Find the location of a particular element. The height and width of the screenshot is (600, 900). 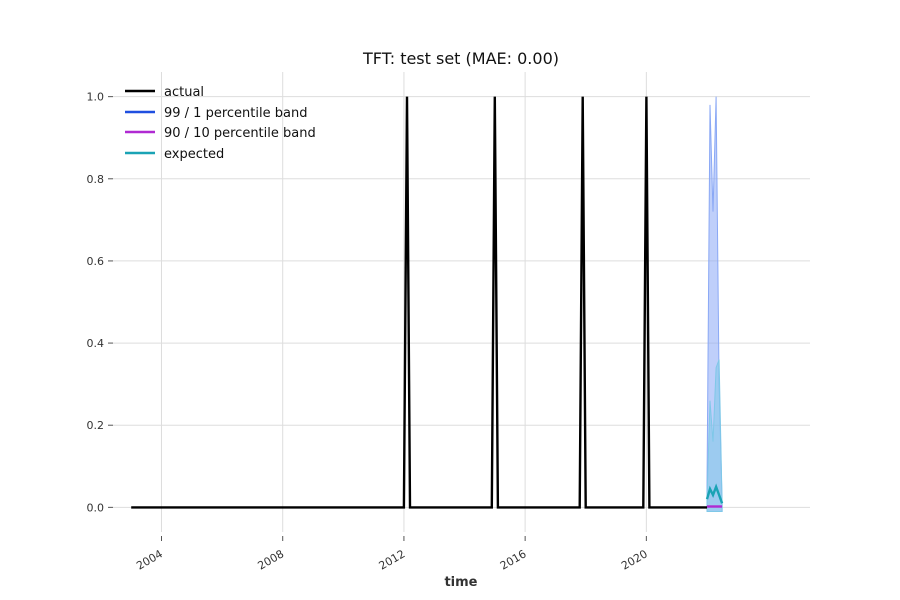

x-tick-label: 2008 is located at coordinates (270, 559).